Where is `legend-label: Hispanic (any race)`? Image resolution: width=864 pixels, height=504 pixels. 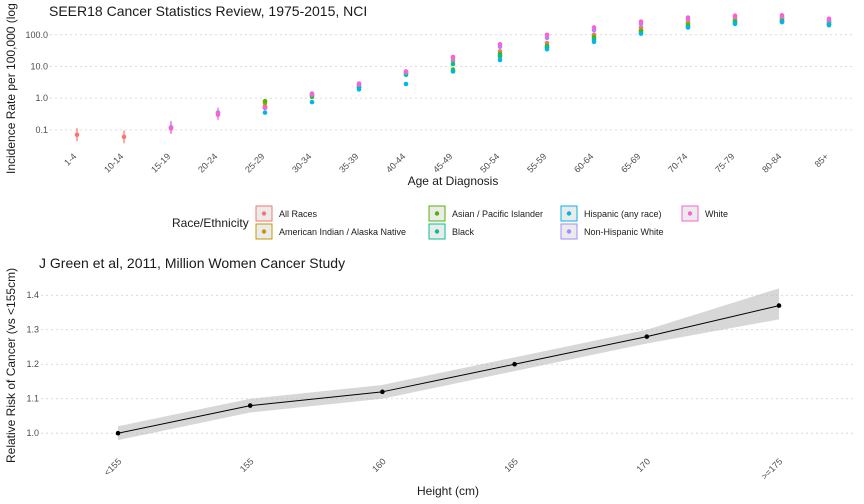
legend-label: Hispanic (any race) is located at coordinates (623, 214).